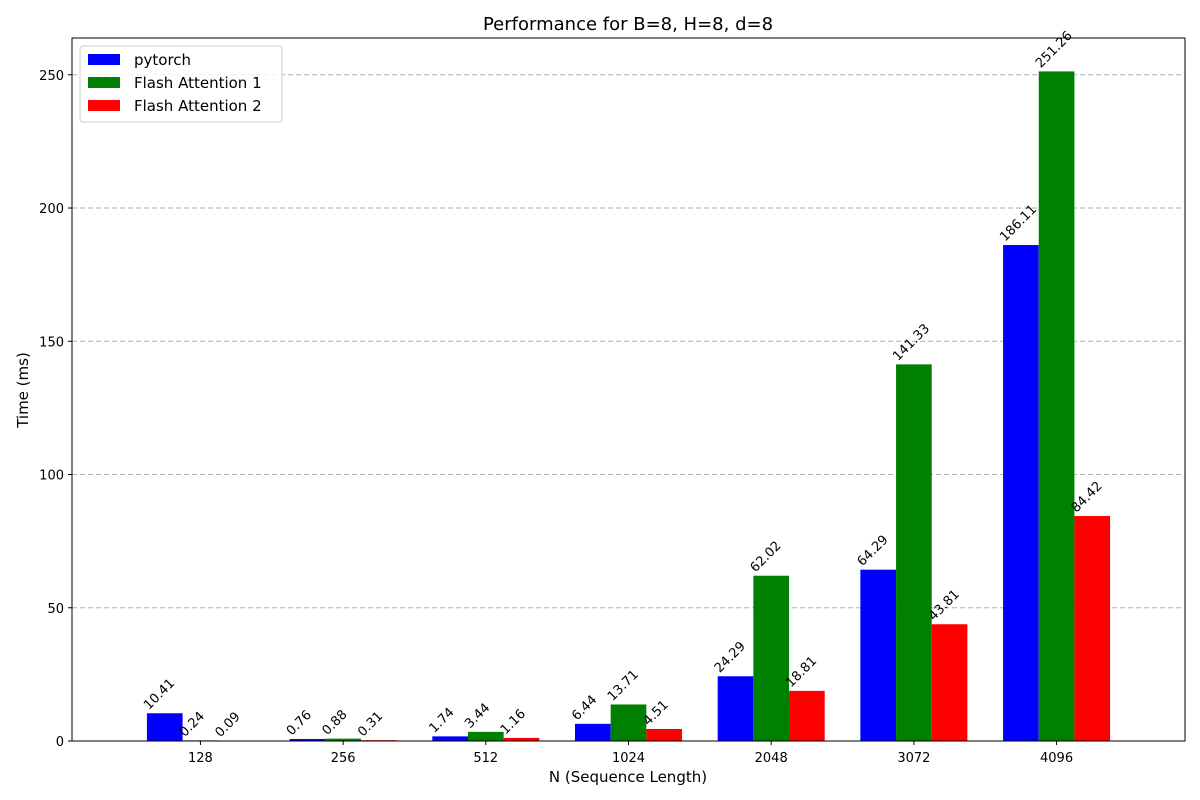  I want to click on data-label: 13.71, so click(623, 685).